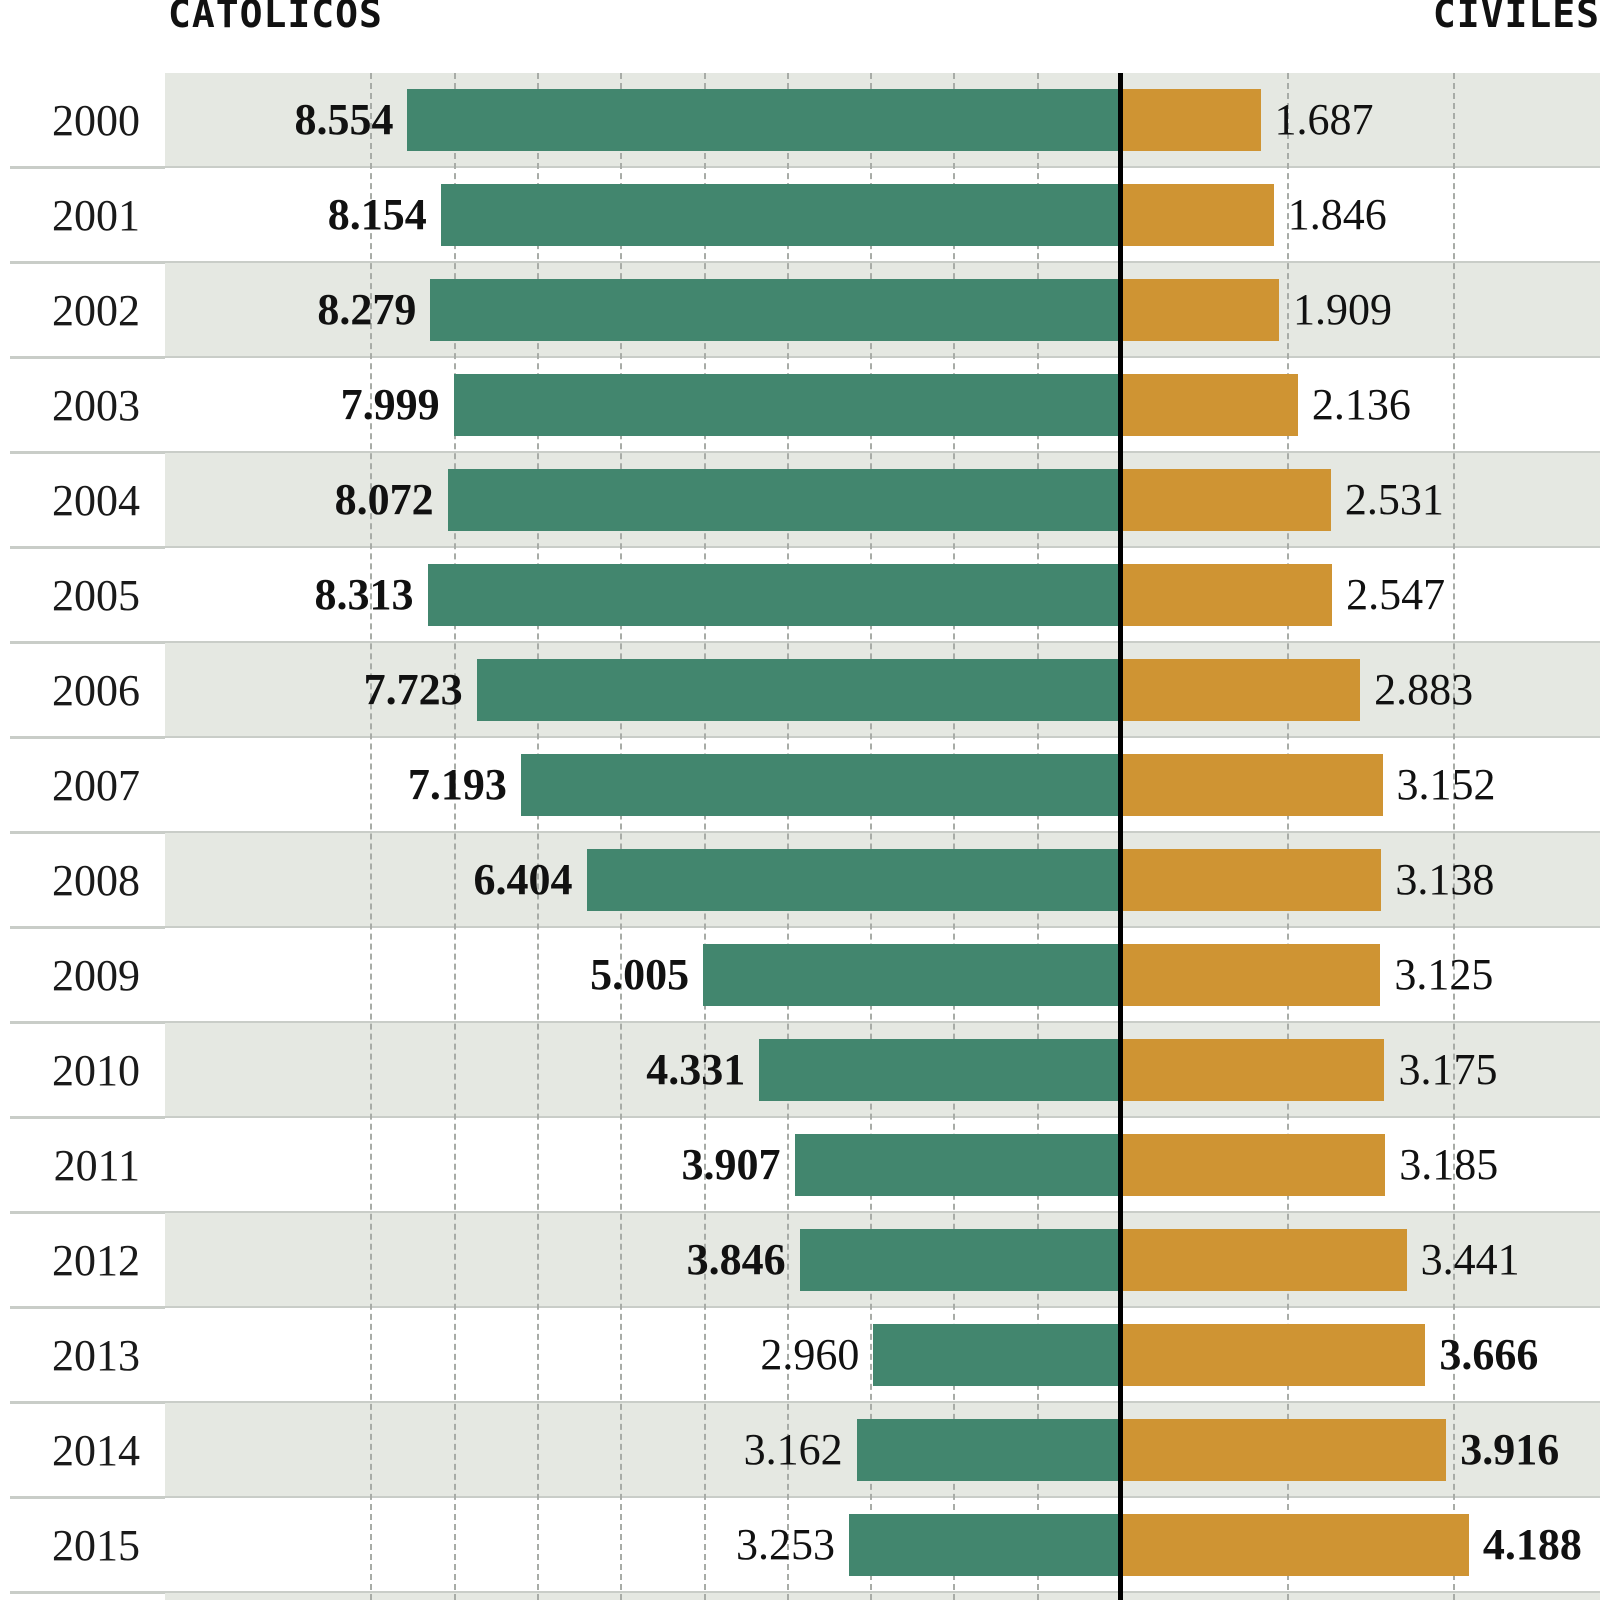 The height and width of the screenshot is (1600, 1600). I want to click on year-label: 2009, so click(96, 975).